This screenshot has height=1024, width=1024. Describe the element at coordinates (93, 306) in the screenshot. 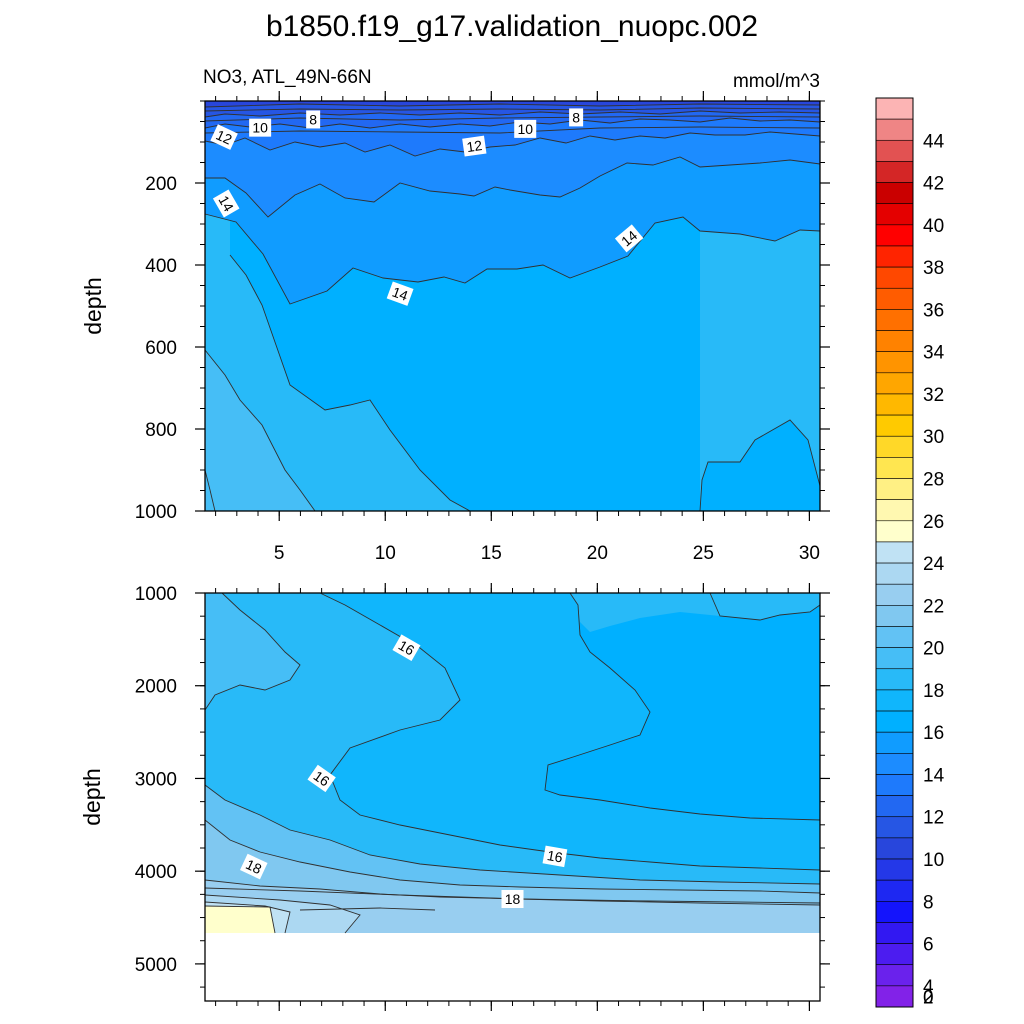

I see `upper-y-axis-label: depth` at that location.